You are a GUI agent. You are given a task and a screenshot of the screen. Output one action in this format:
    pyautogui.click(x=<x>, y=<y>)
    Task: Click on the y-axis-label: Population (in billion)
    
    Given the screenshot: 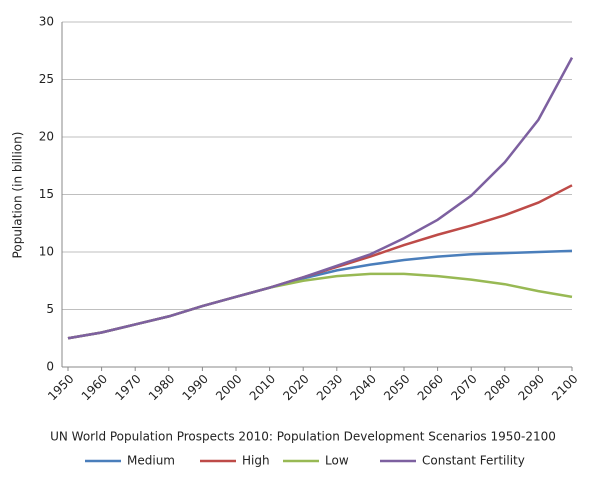 What is the action you would take?
    pyautogui.click(x=18, y=195)
    